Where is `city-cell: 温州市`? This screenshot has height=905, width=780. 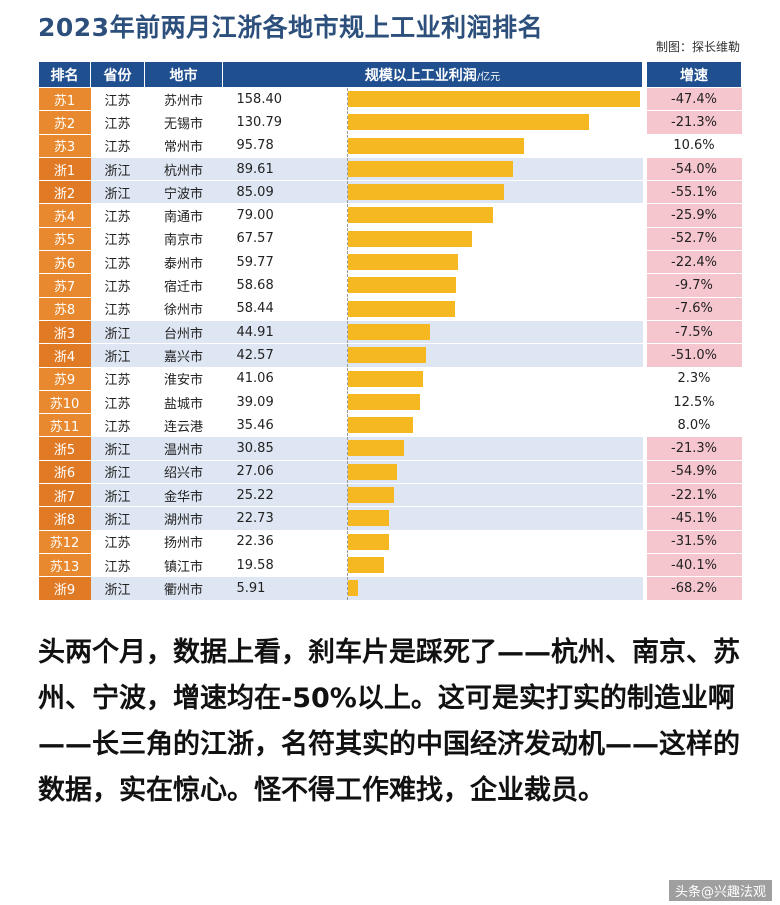 city-cell: 温州市 is located at coordinates (183, 448).